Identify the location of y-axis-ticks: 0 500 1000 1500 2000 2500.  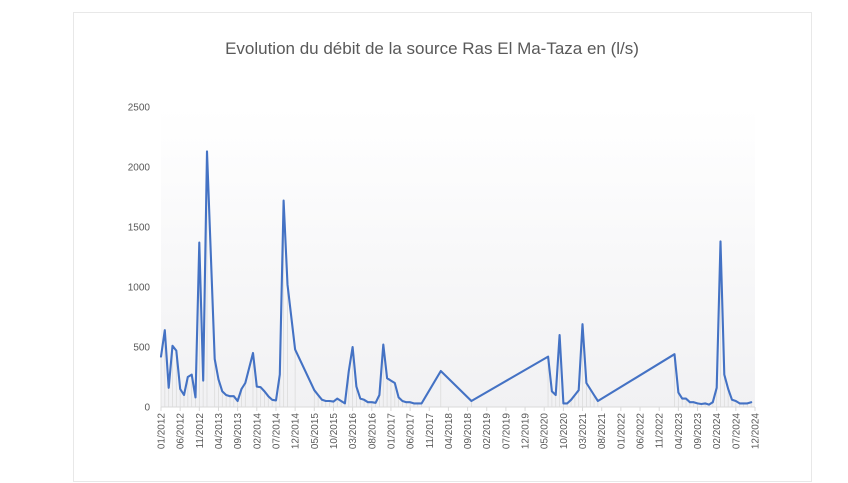
(139, 258).